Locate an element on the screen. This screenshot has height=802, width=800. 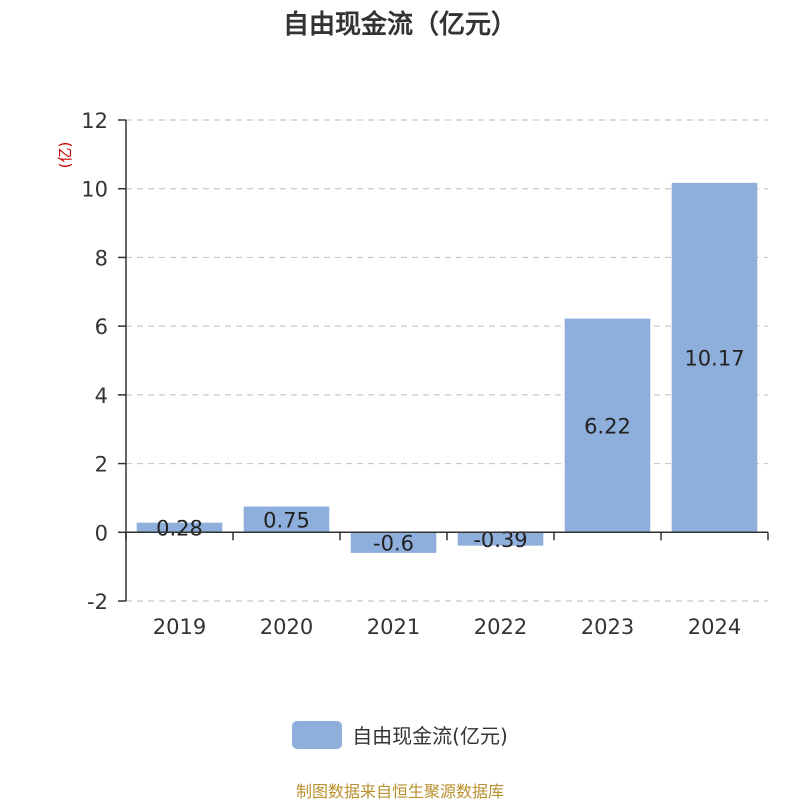
x-tick-label: 2020 is located at coordinates (286, 627).